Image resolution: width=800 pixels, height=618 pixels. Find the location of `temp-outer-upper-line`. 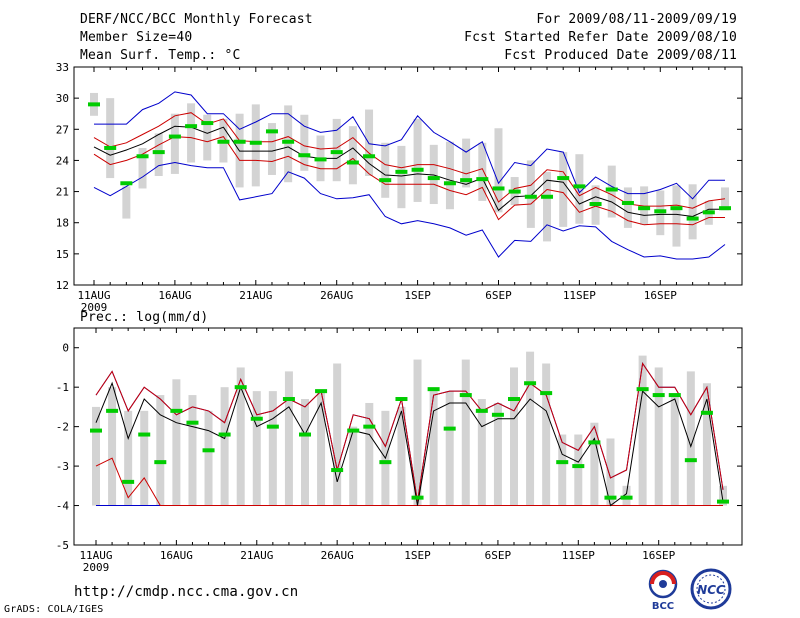

temp-outer-upper-line is located at coordinates (409, 145).